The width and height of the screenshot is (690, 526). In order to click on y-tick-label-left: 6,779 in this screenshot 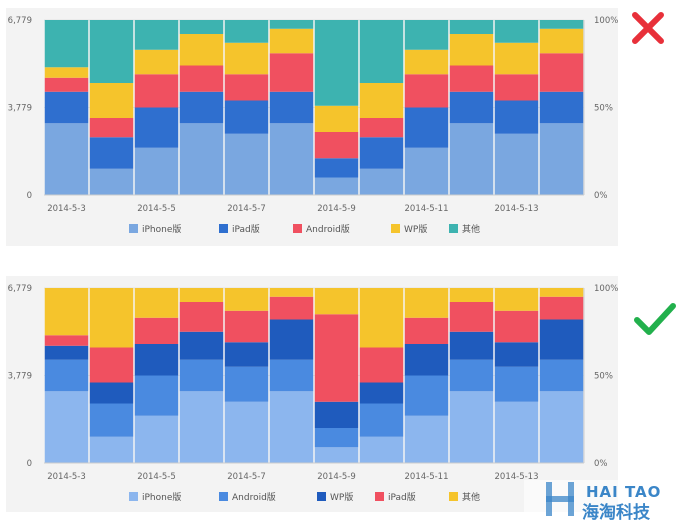, I will do `click(20, 289)`.